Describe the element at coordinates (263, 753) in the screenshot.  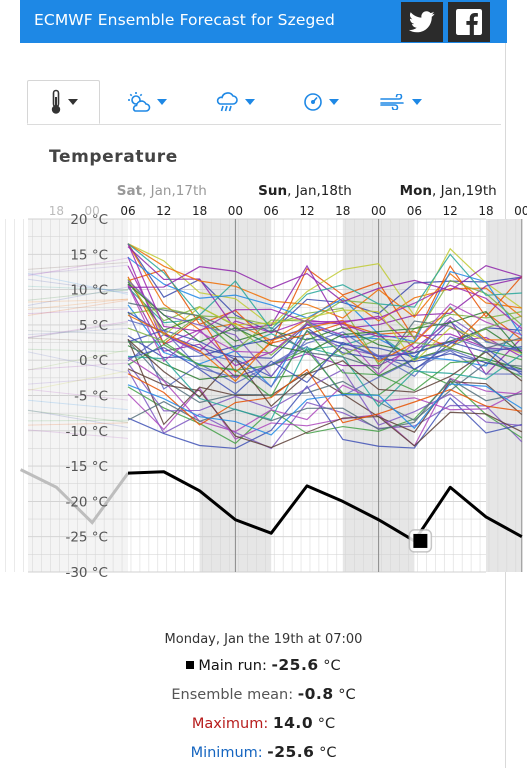
I see `tooltip-minimum: Minimum: -25.6 °C` at that location.